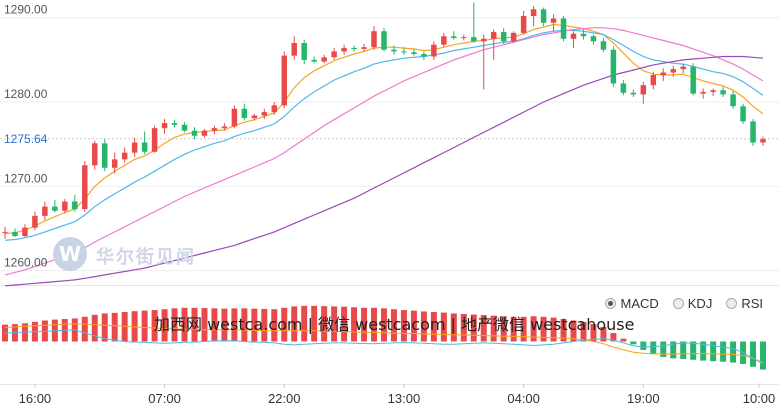 This screenshot has height=413, width=779. What do you see at coordinates (692, 303) in the screenshot?
I see `indicator-option: KDJ` at bounding box center [692, 303].